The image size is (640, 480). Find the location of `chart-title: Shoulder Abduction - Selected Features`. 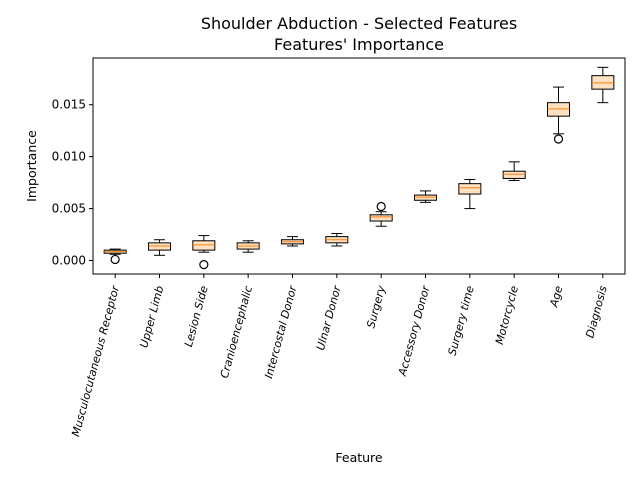

chart-title: Shoulder Abduction - Selected Features is located at coordinates (359, 23).